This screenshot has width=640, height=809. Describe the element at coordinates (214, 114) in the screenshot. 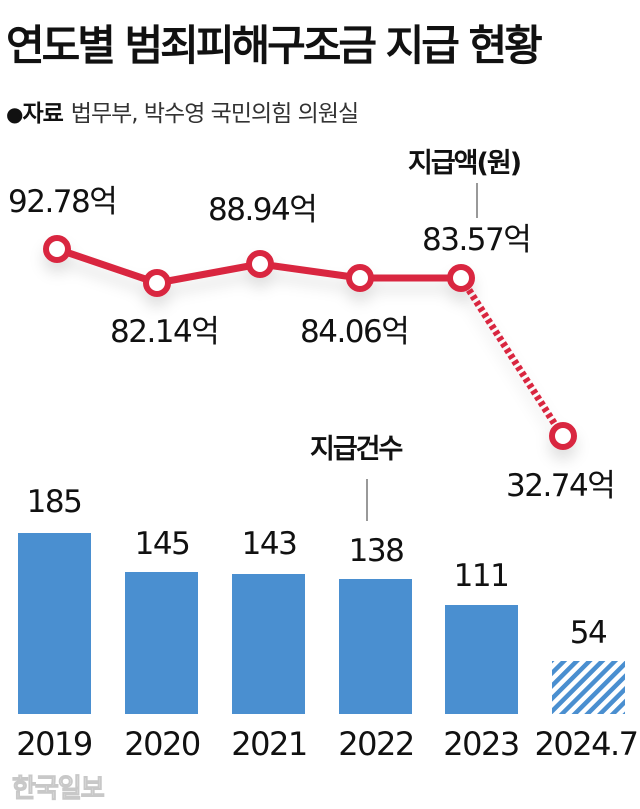

I see `source-text: 법무부, 박수영 국민의힘 의원실` at that location.